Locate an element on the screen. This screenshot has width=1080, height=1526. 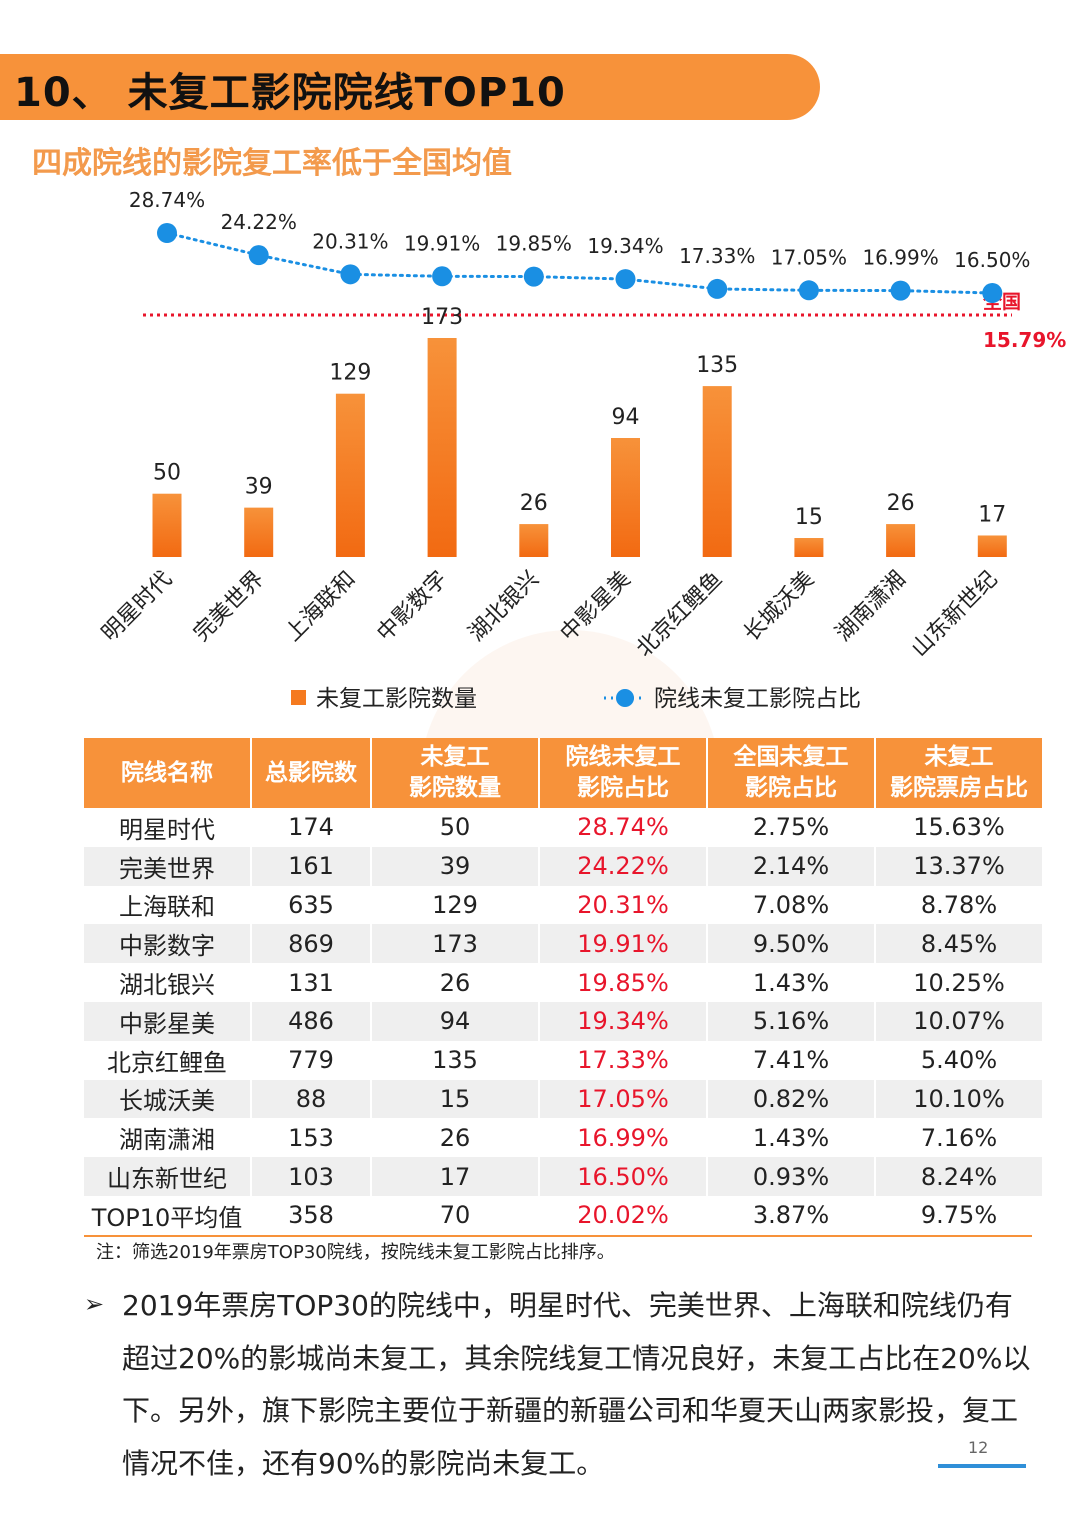
table-cell: 5.40% is located at coordinates (958, 1060).